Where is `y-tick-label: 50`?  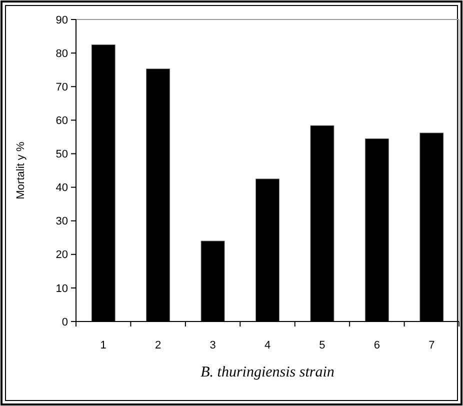
y-tick-label: 50 is located at coordinates (62, 154).